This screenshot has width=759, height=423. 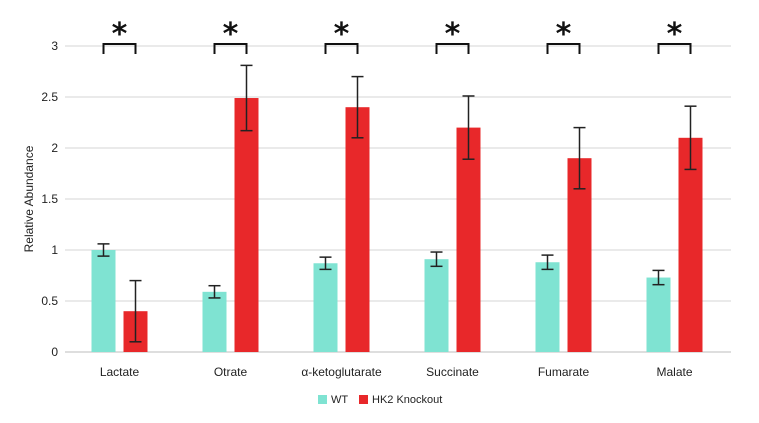 I want to click on category-label: Fumarate, so click(x=564, y=372).